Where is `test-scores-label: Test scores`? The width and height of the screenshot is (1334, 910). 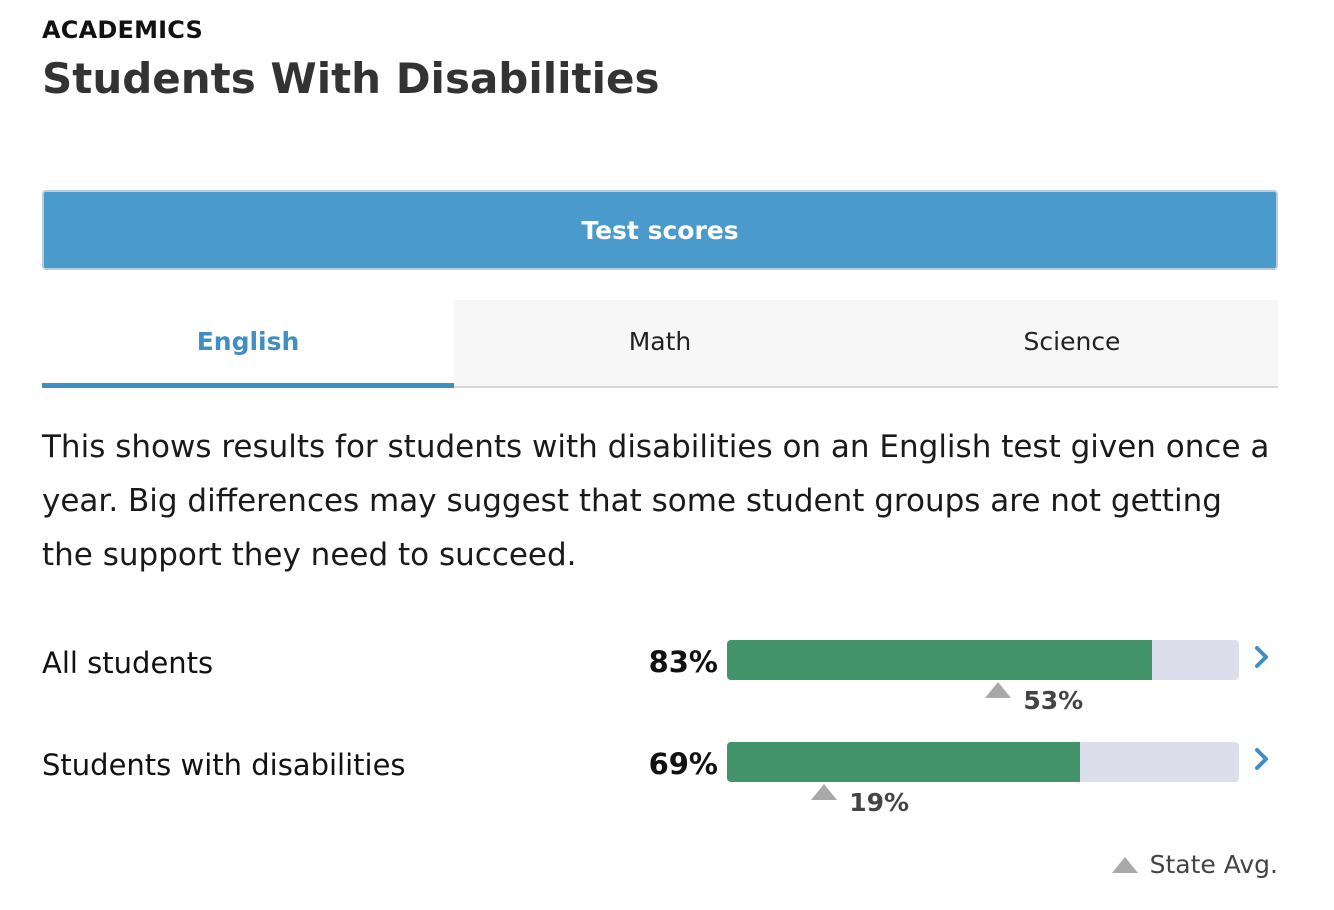
test-scores-label: Test scores is located at coordinates (660, 230).